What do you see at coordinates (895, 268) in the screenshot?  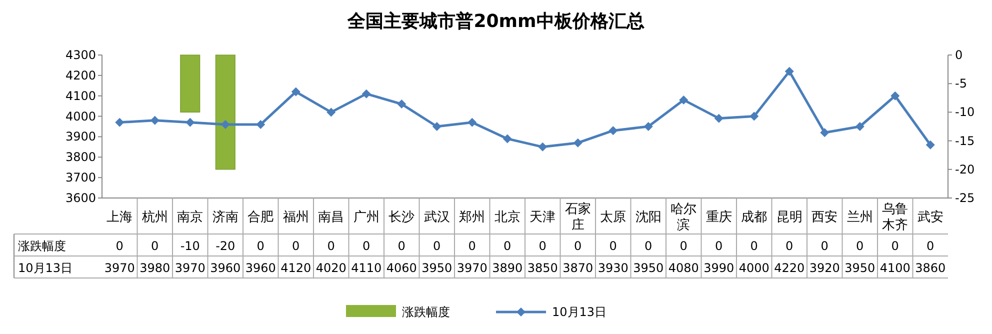 I see `data-label: 4100` at bounding box center [895, 268].